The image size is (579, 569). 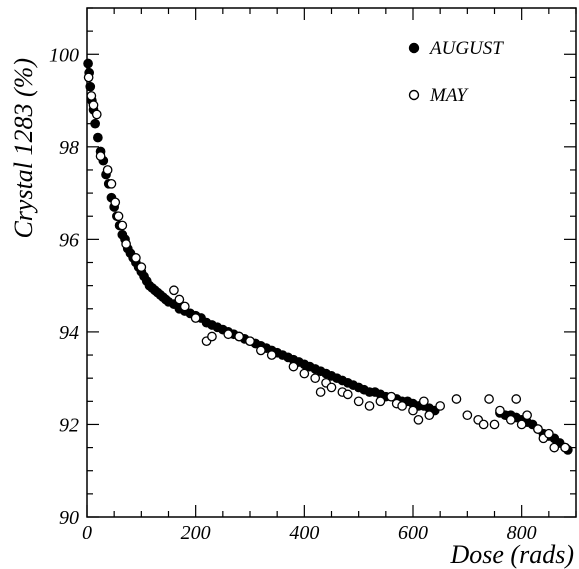 I want to click on x-tick-label: 0, so click(x=87, y=533).